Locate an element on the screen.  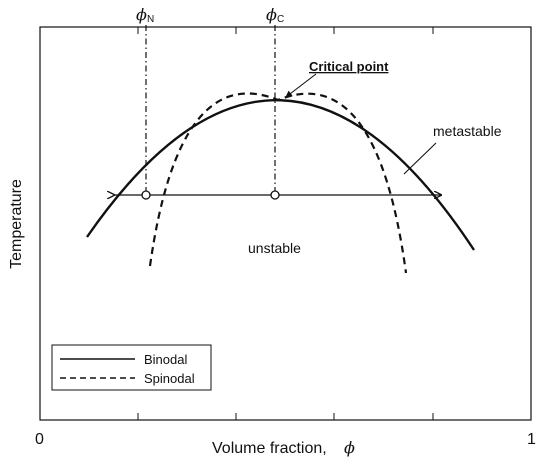
critical-point-arrow is located at coordinates (301, 85).